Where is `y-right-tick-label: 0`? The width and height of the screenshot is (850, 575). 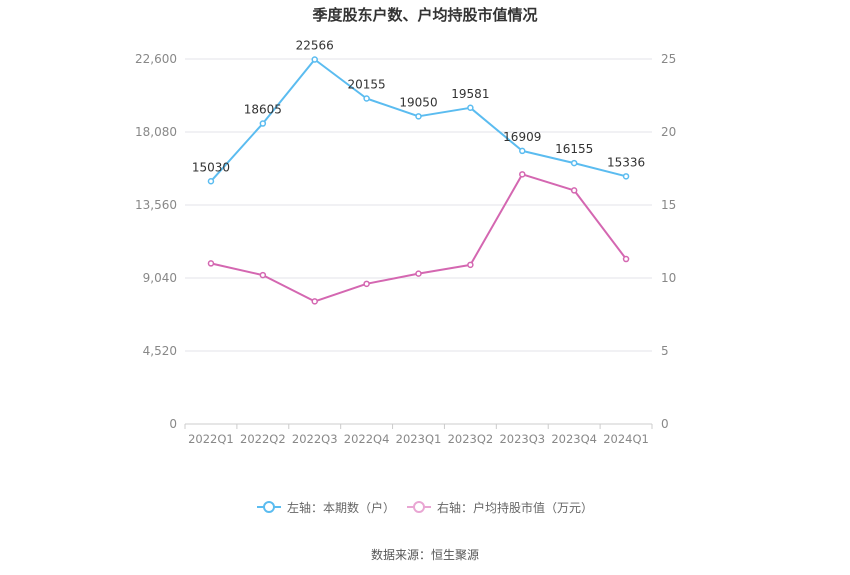 y-right-tick-label: 0 is located at coordinates (665, 424).